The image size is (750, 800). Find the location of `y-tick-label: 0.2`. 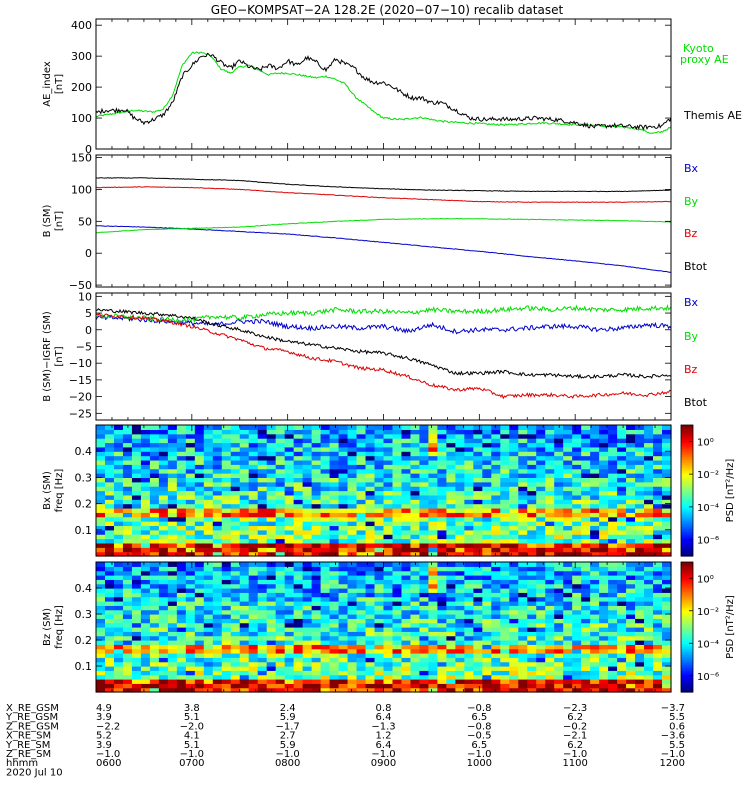

y-tick-label: 0.2 is located at coordinates (84, 504).